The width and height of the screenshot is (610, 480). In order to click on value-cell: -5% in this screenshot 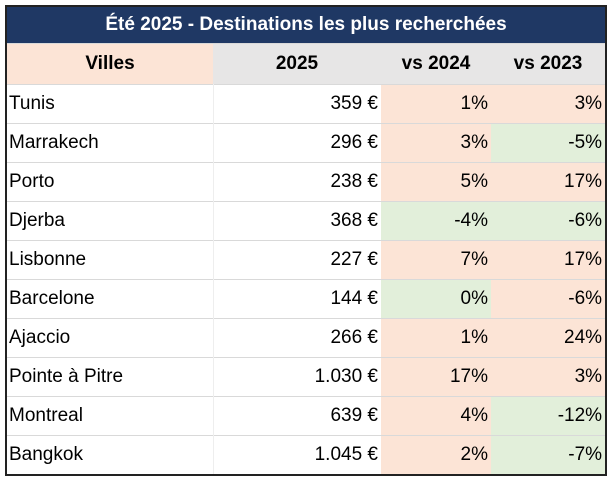, I will do `click(549, 143)`.